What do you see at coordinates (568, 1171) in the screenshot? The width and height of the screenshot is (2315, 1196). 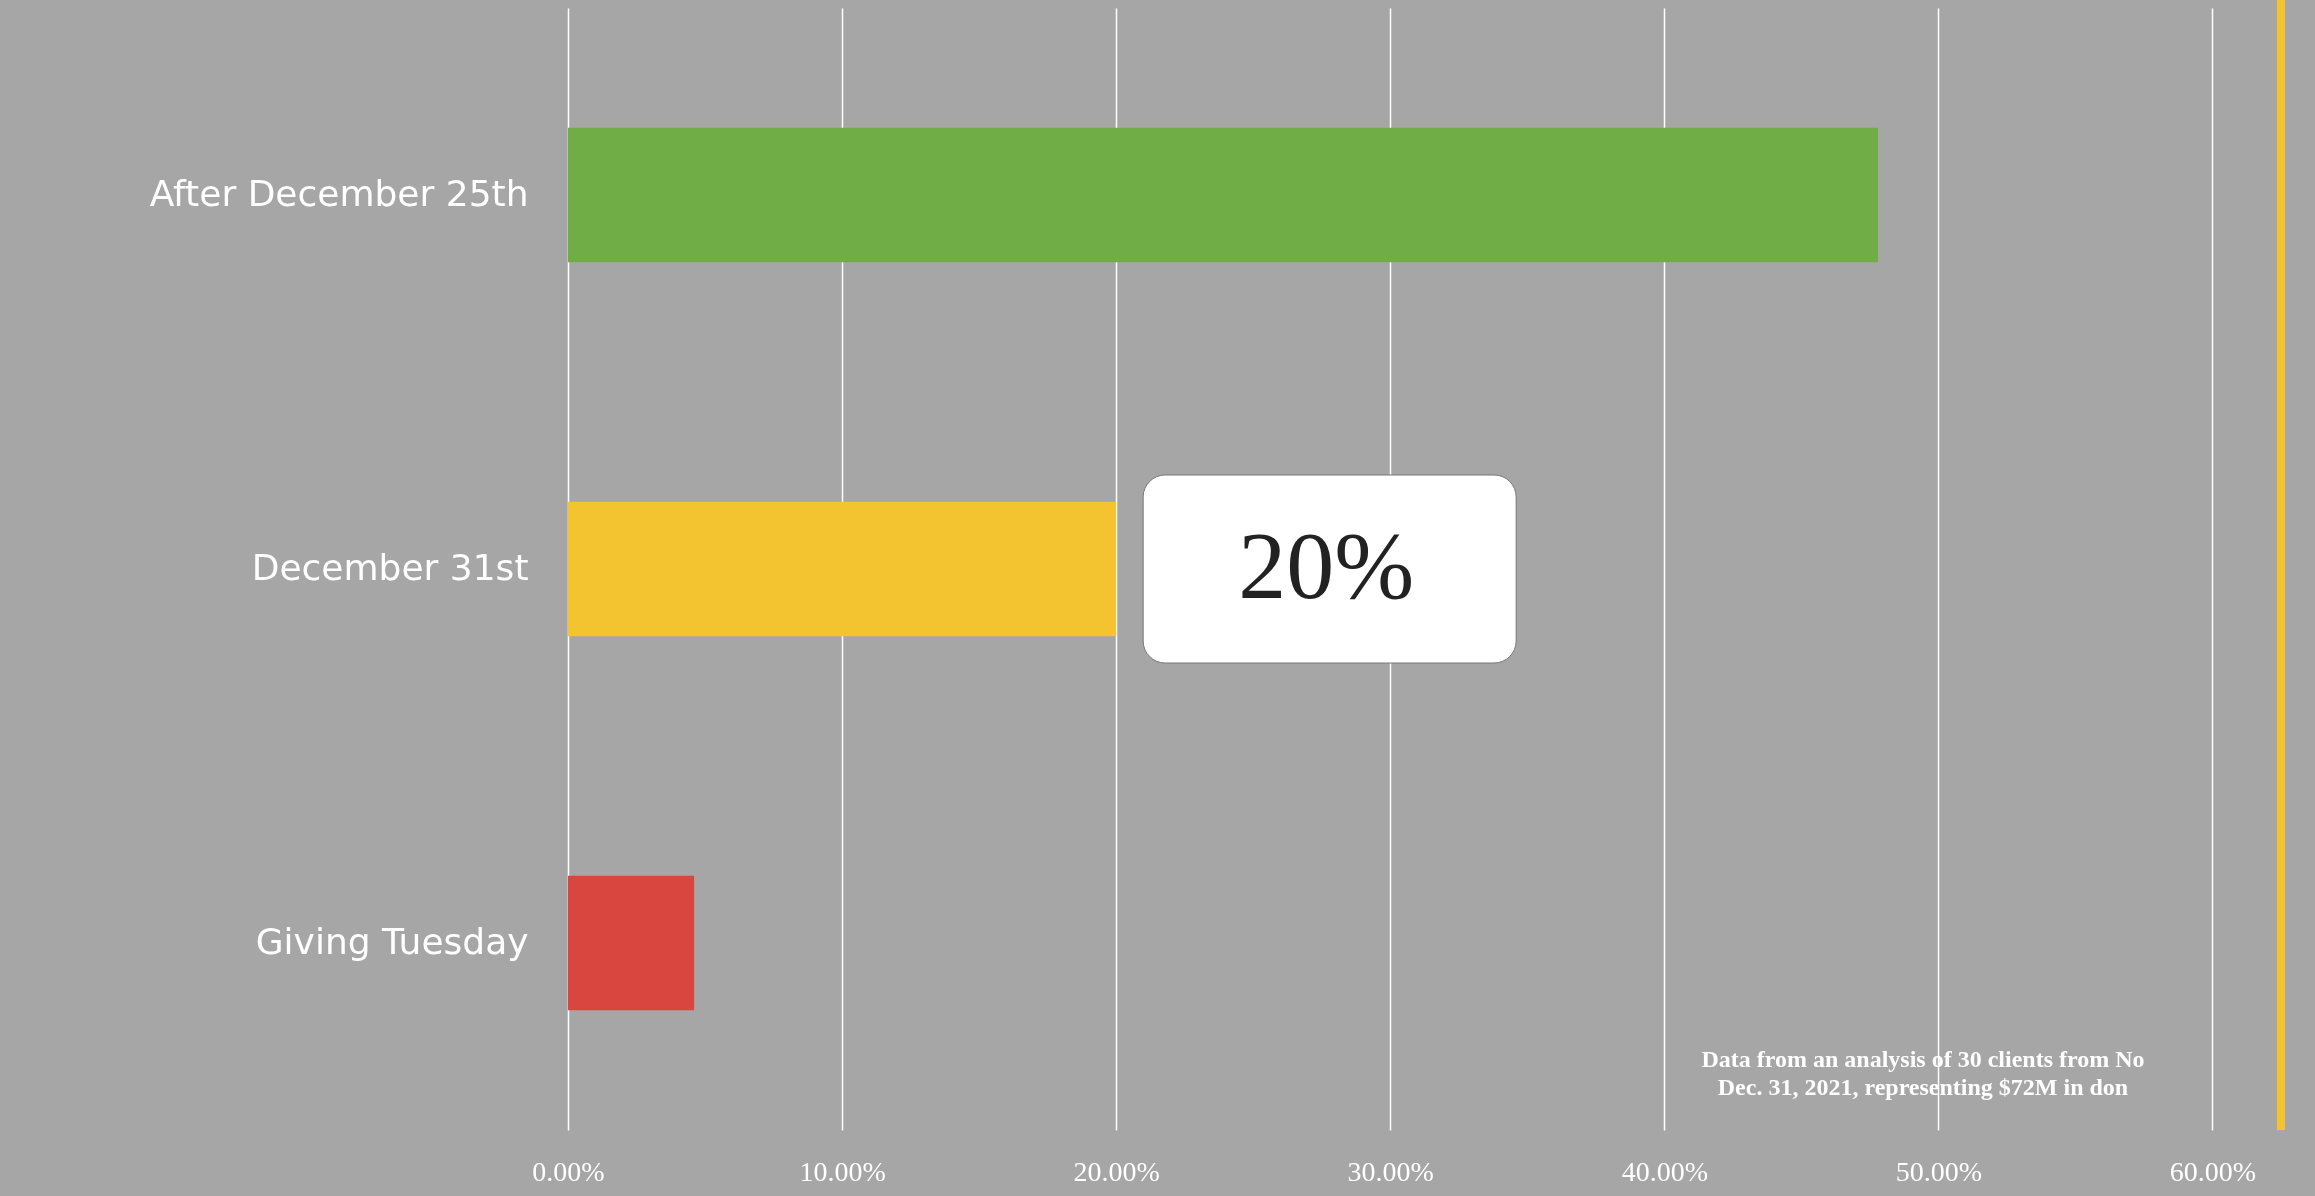 I see `x-tick-label: 0.00%` at bounding box center [568, 1171].